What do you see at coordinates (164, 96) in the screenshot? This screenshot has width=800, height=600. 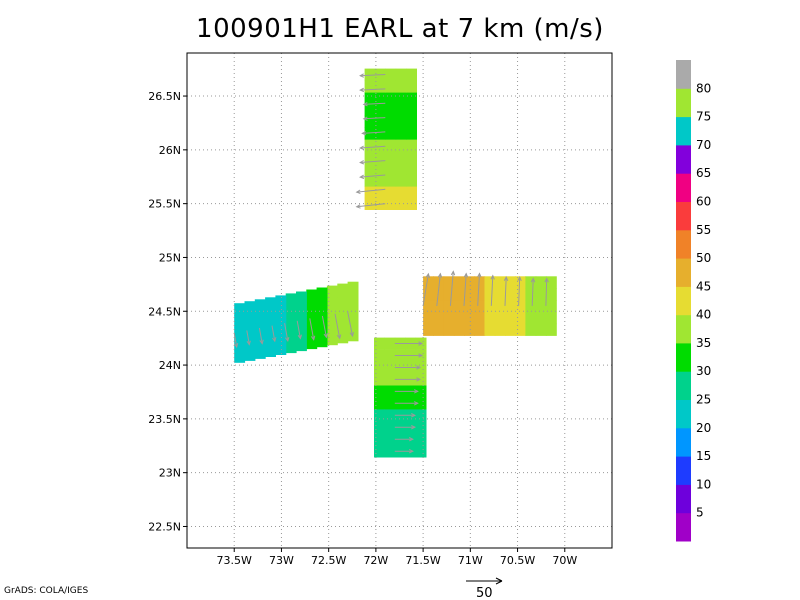 I see `y-tick-label: 26.5N` at bounding box center [164, 96].